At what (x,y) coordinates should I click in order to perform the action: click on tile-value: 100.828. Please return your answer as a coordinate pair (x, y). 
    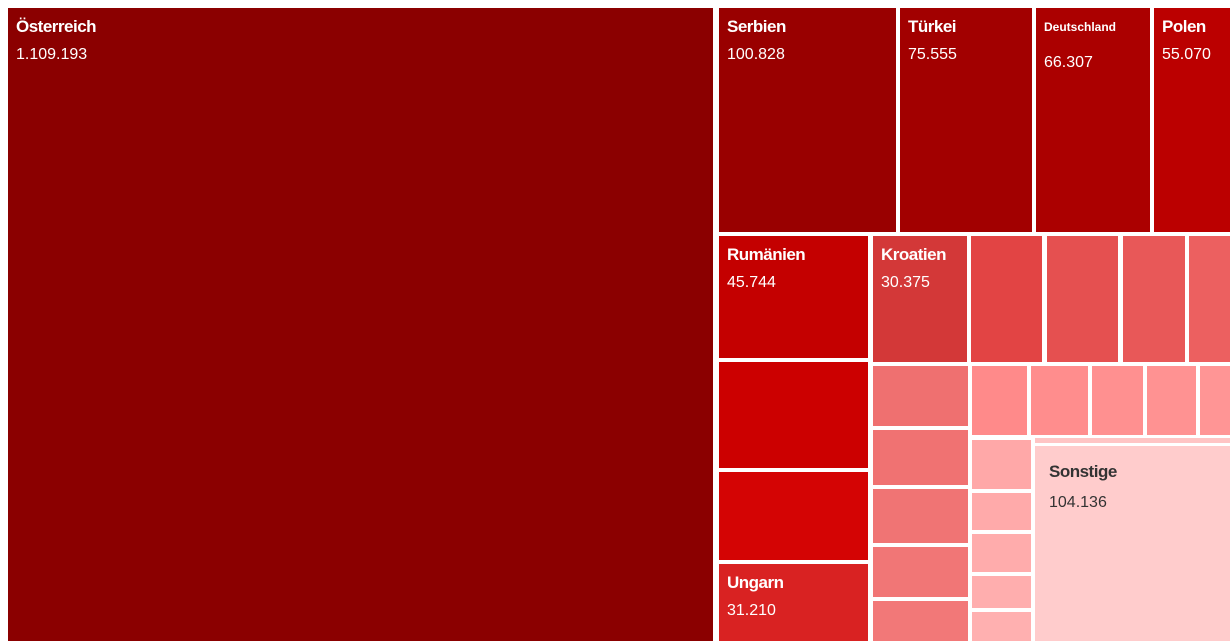
    Looking at the image, I should click on (756, 54).